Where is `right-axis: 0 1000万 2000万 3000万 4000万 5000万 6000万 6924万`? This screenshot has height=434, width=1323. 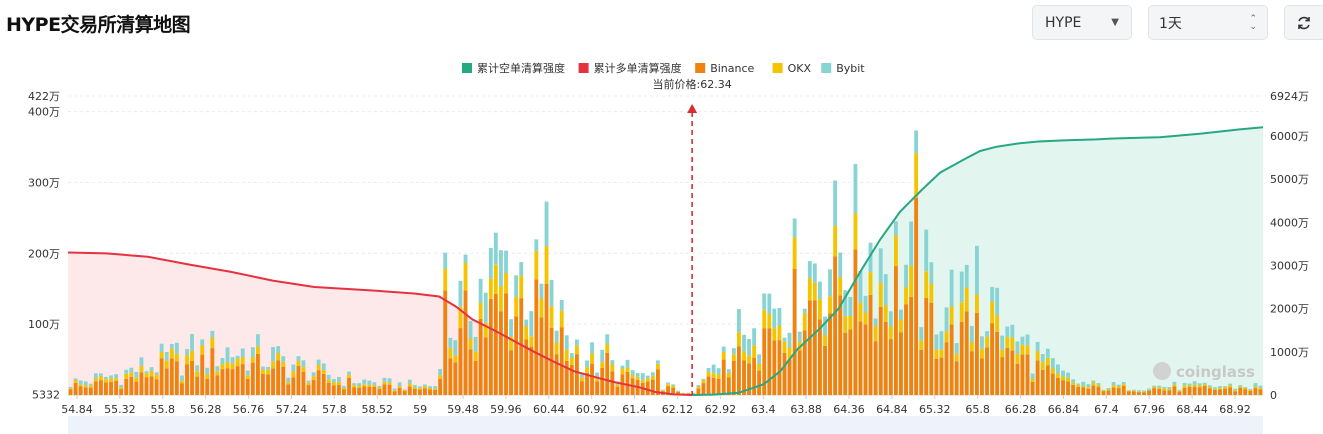 right-axis: 0 1000万 2000万 3000万 4000万 5000万 6000万 6924万 is located at coordinates (1289, 246).